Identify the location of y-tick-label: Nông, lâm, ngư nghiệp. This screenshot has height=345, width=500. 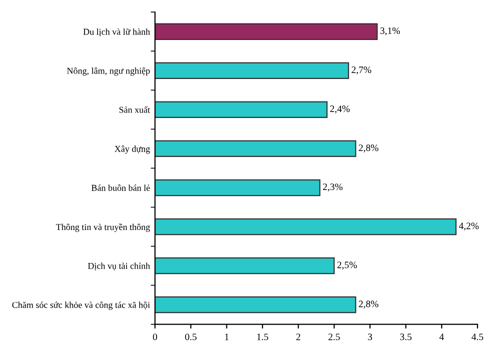
(108, 71).